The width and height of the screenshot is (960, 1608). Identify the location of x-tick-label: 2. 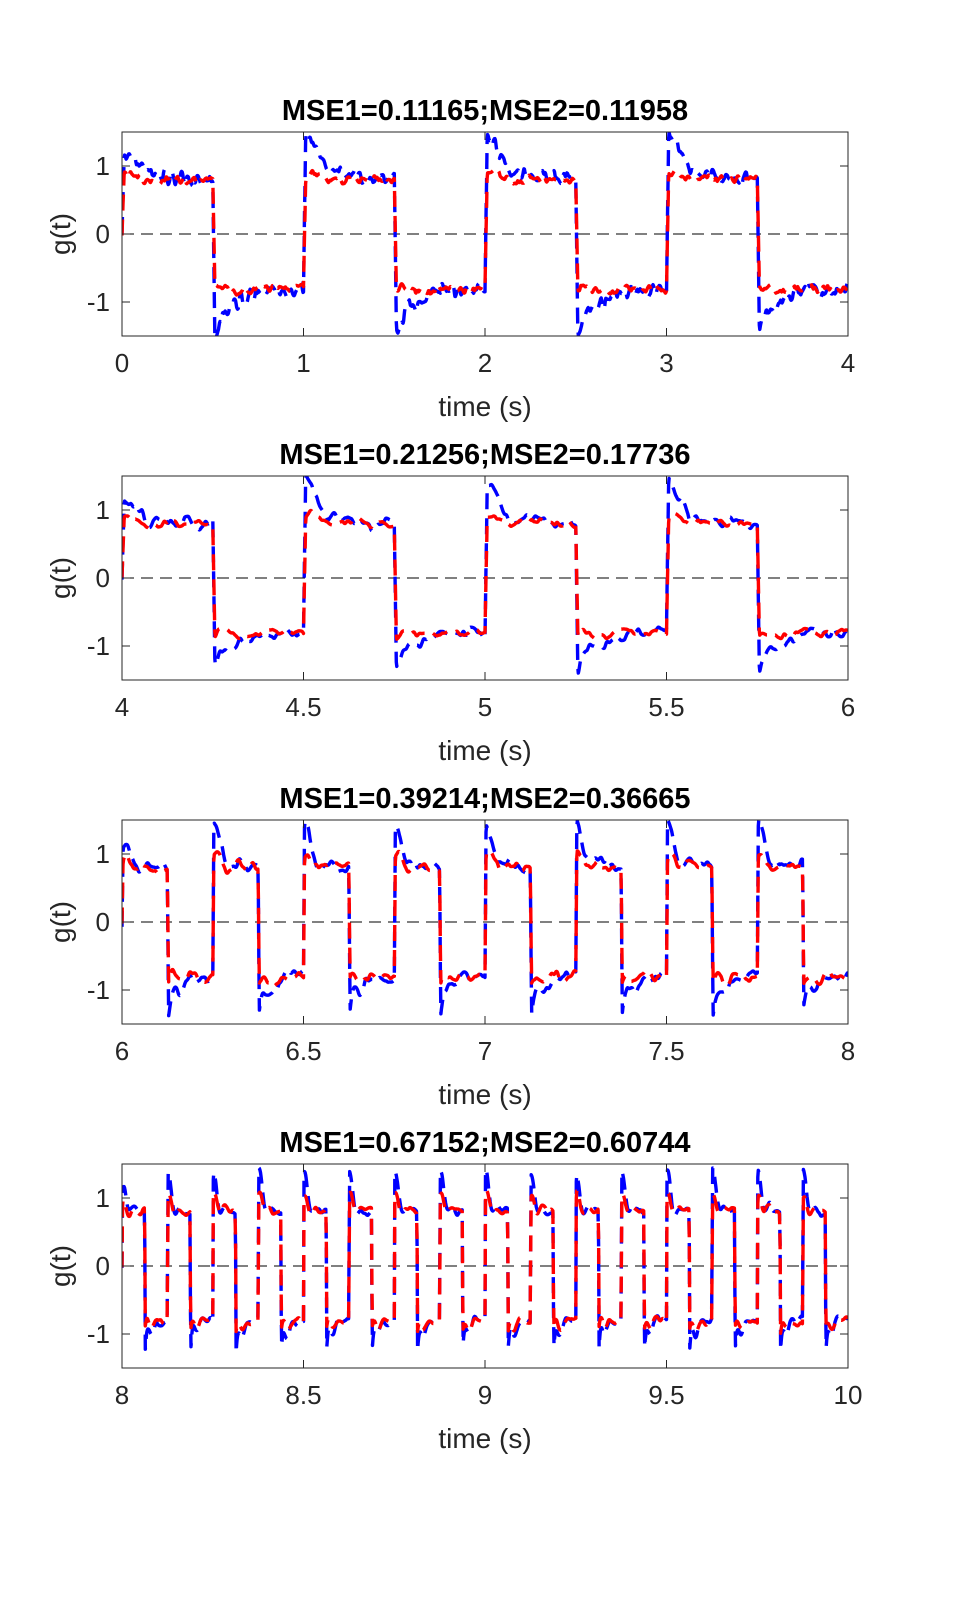
(485, 363).